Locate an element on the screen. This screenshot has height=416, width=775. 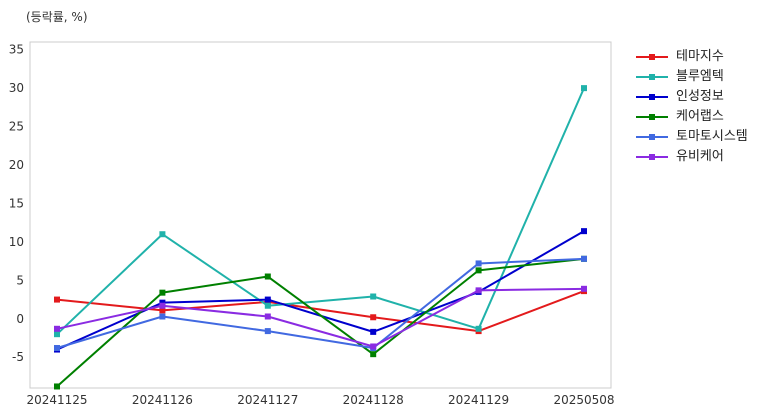
legend-label: 인성정보 is located at coordinates (700, 96).